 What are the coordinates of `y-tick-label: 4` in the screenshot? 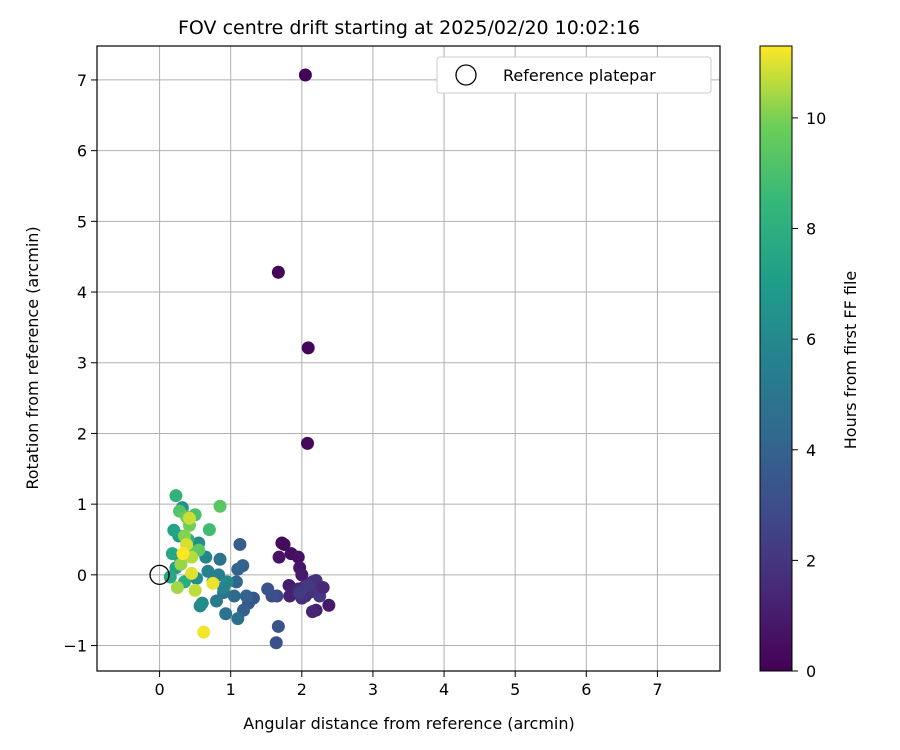 It's located at (82, 292).